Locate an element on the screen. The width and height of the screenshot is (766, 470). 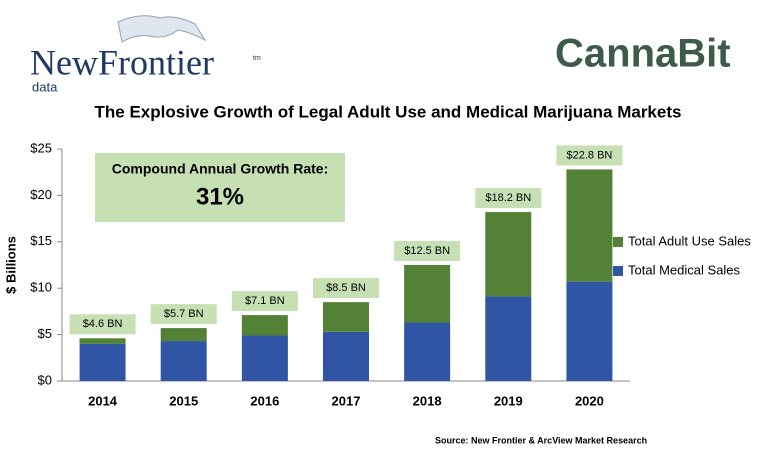
total-label: $22.8 BN is located at coordinates (589, 155).